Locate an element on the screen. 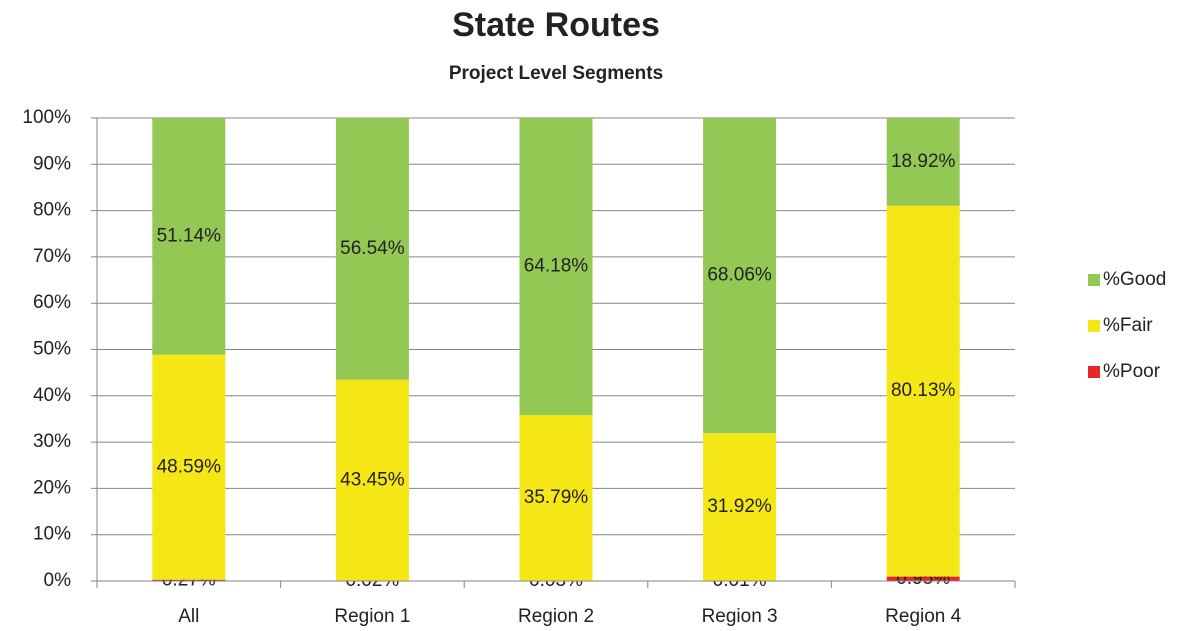  data-label: 56.54% is located at coordinates (372, 248).